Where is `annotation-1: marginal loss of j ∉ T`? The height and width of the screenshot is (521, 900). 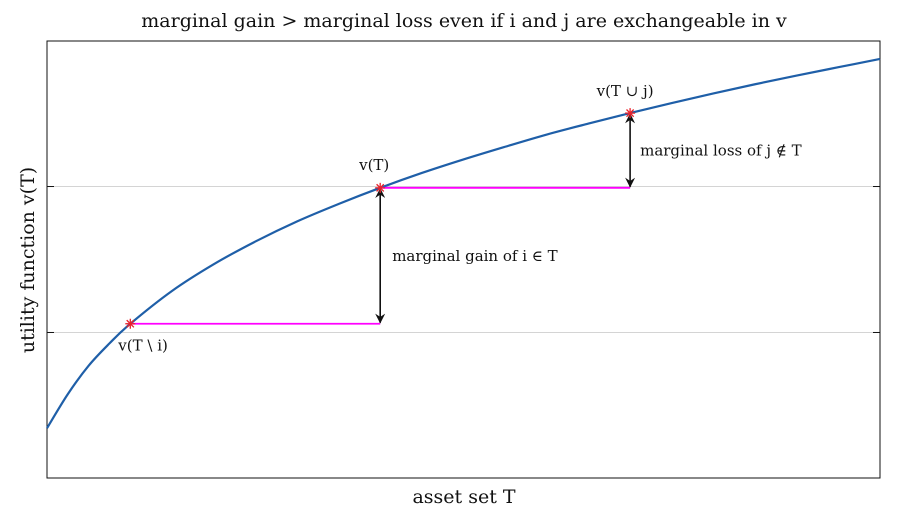
annotation-1: marginal loss of j ∉ T is located at coordinates (721, 150).